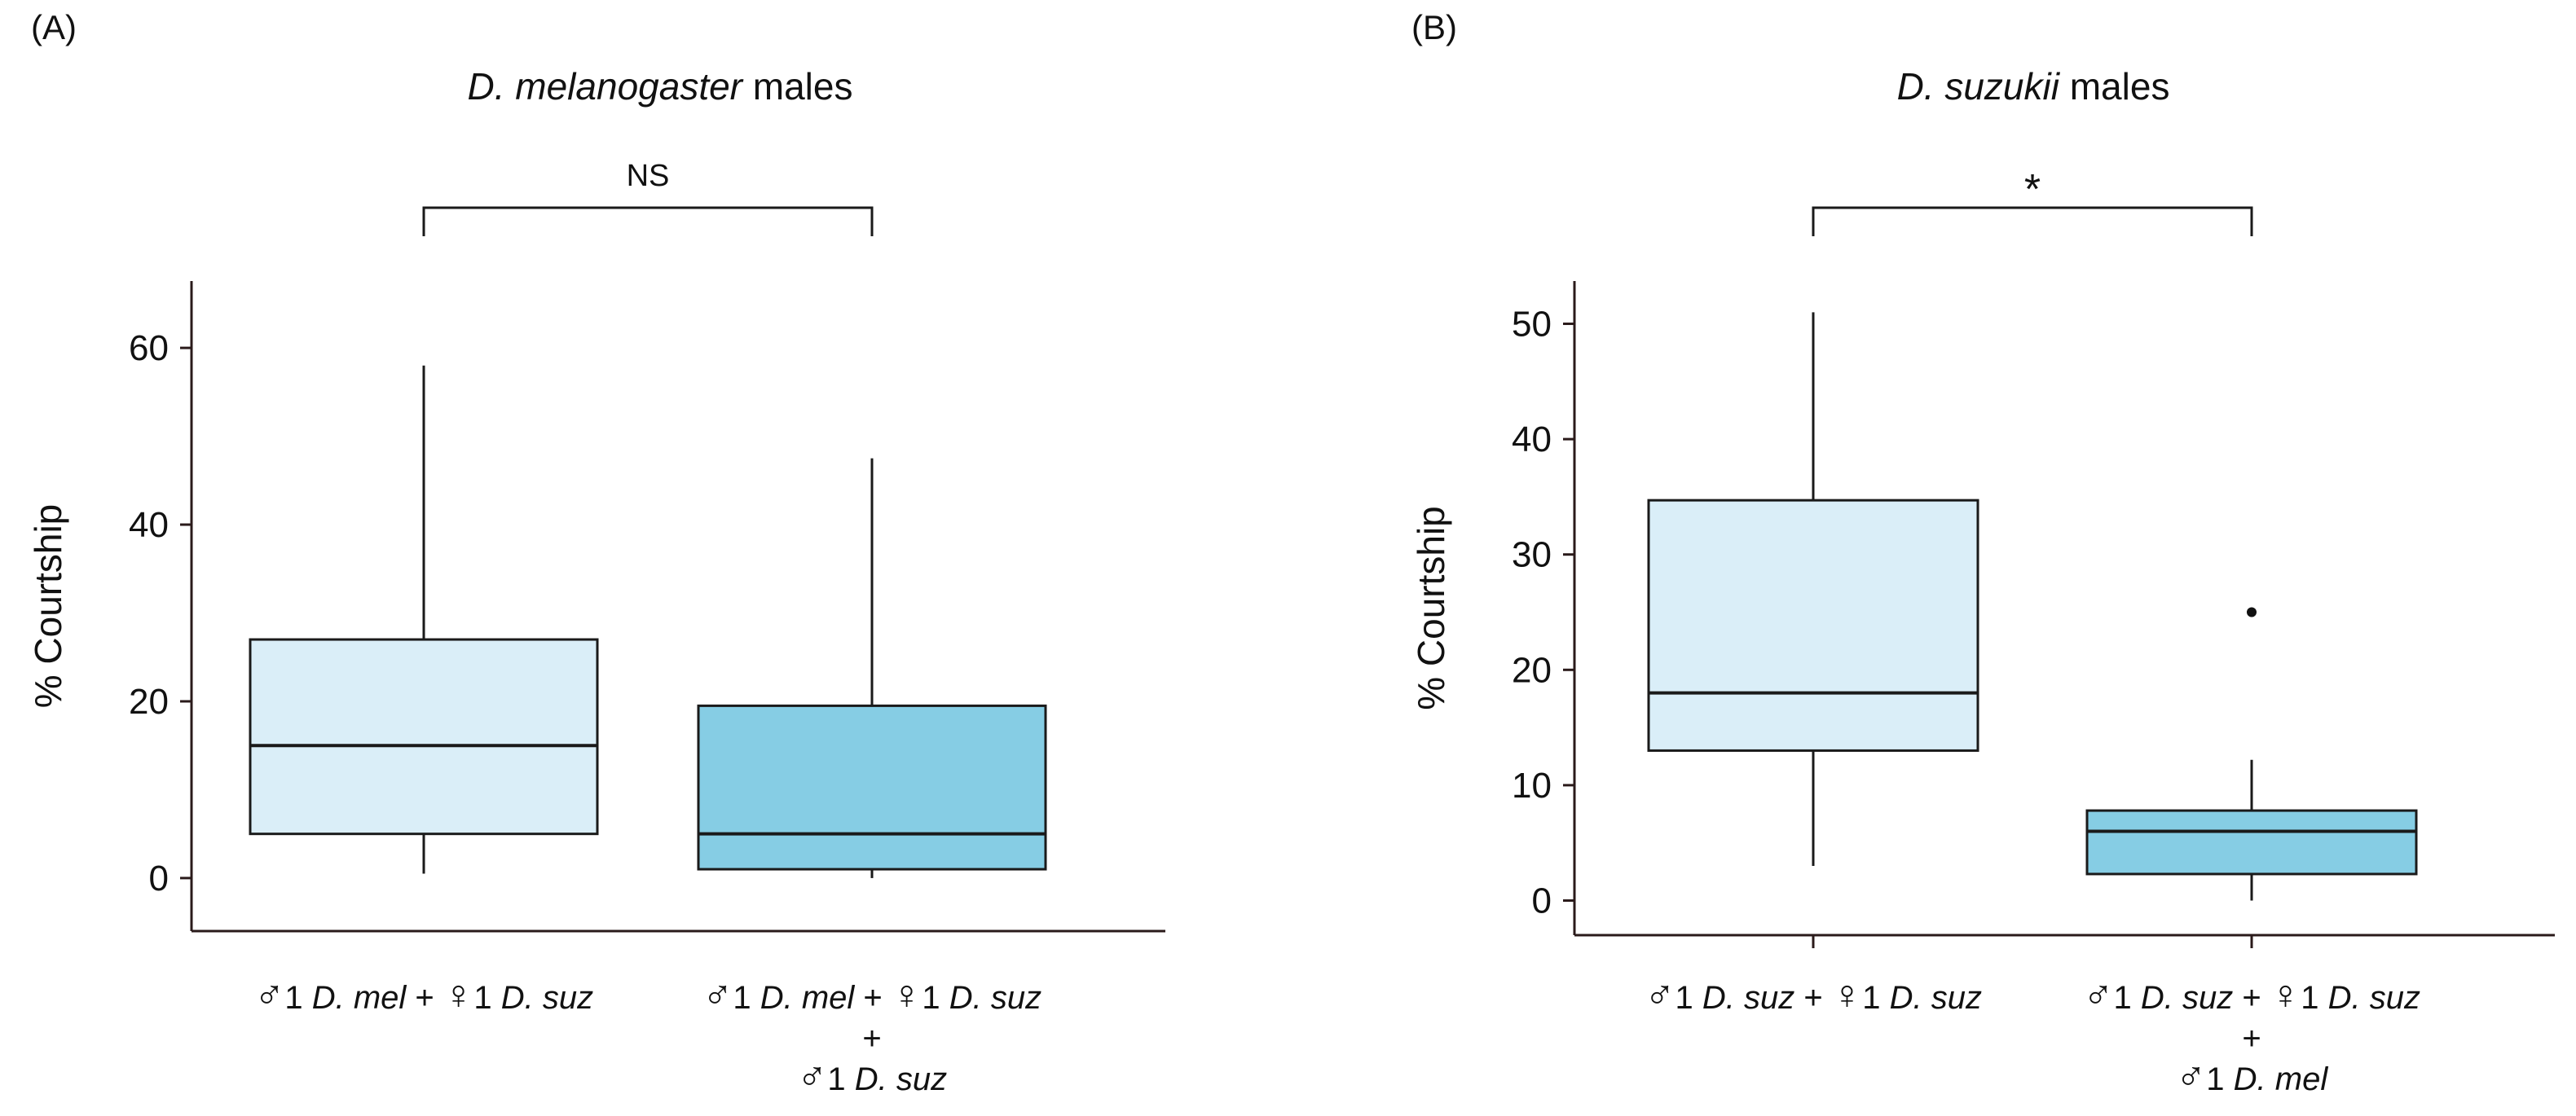 The height and width of the screenshot is (1116, 2576). I want to click on panel-label: (B), so click(1434, 27).